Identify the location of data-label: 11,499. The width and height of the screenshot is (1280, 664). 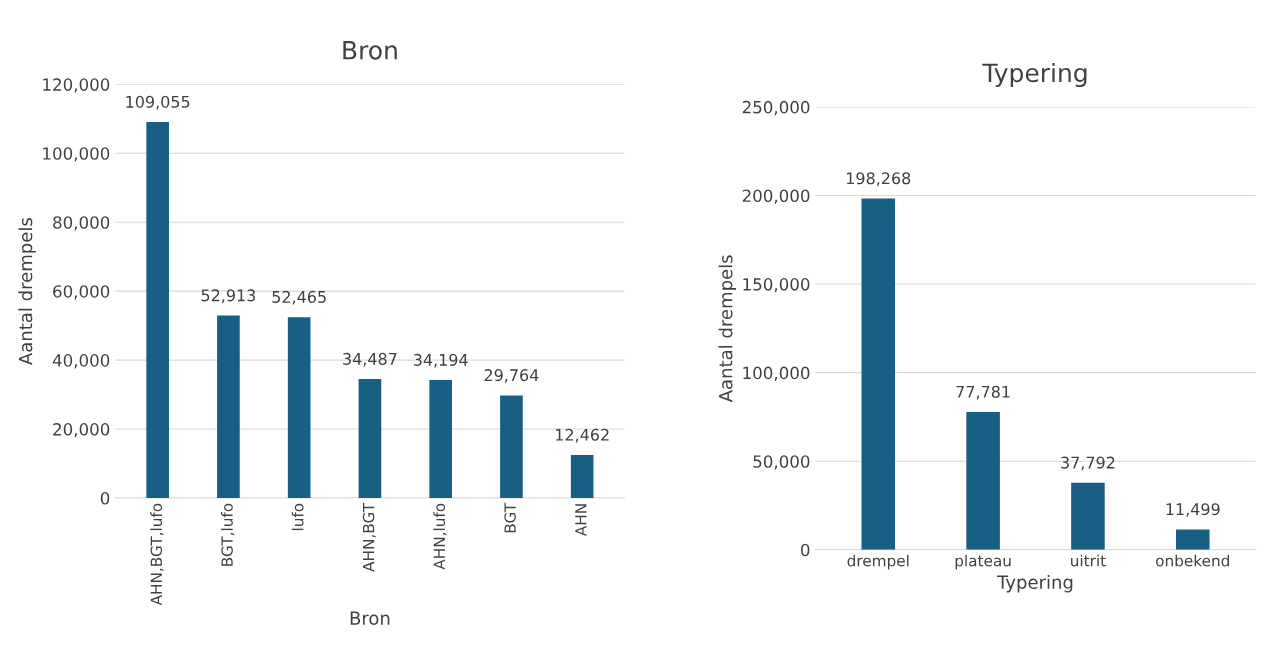
(1193, 510).